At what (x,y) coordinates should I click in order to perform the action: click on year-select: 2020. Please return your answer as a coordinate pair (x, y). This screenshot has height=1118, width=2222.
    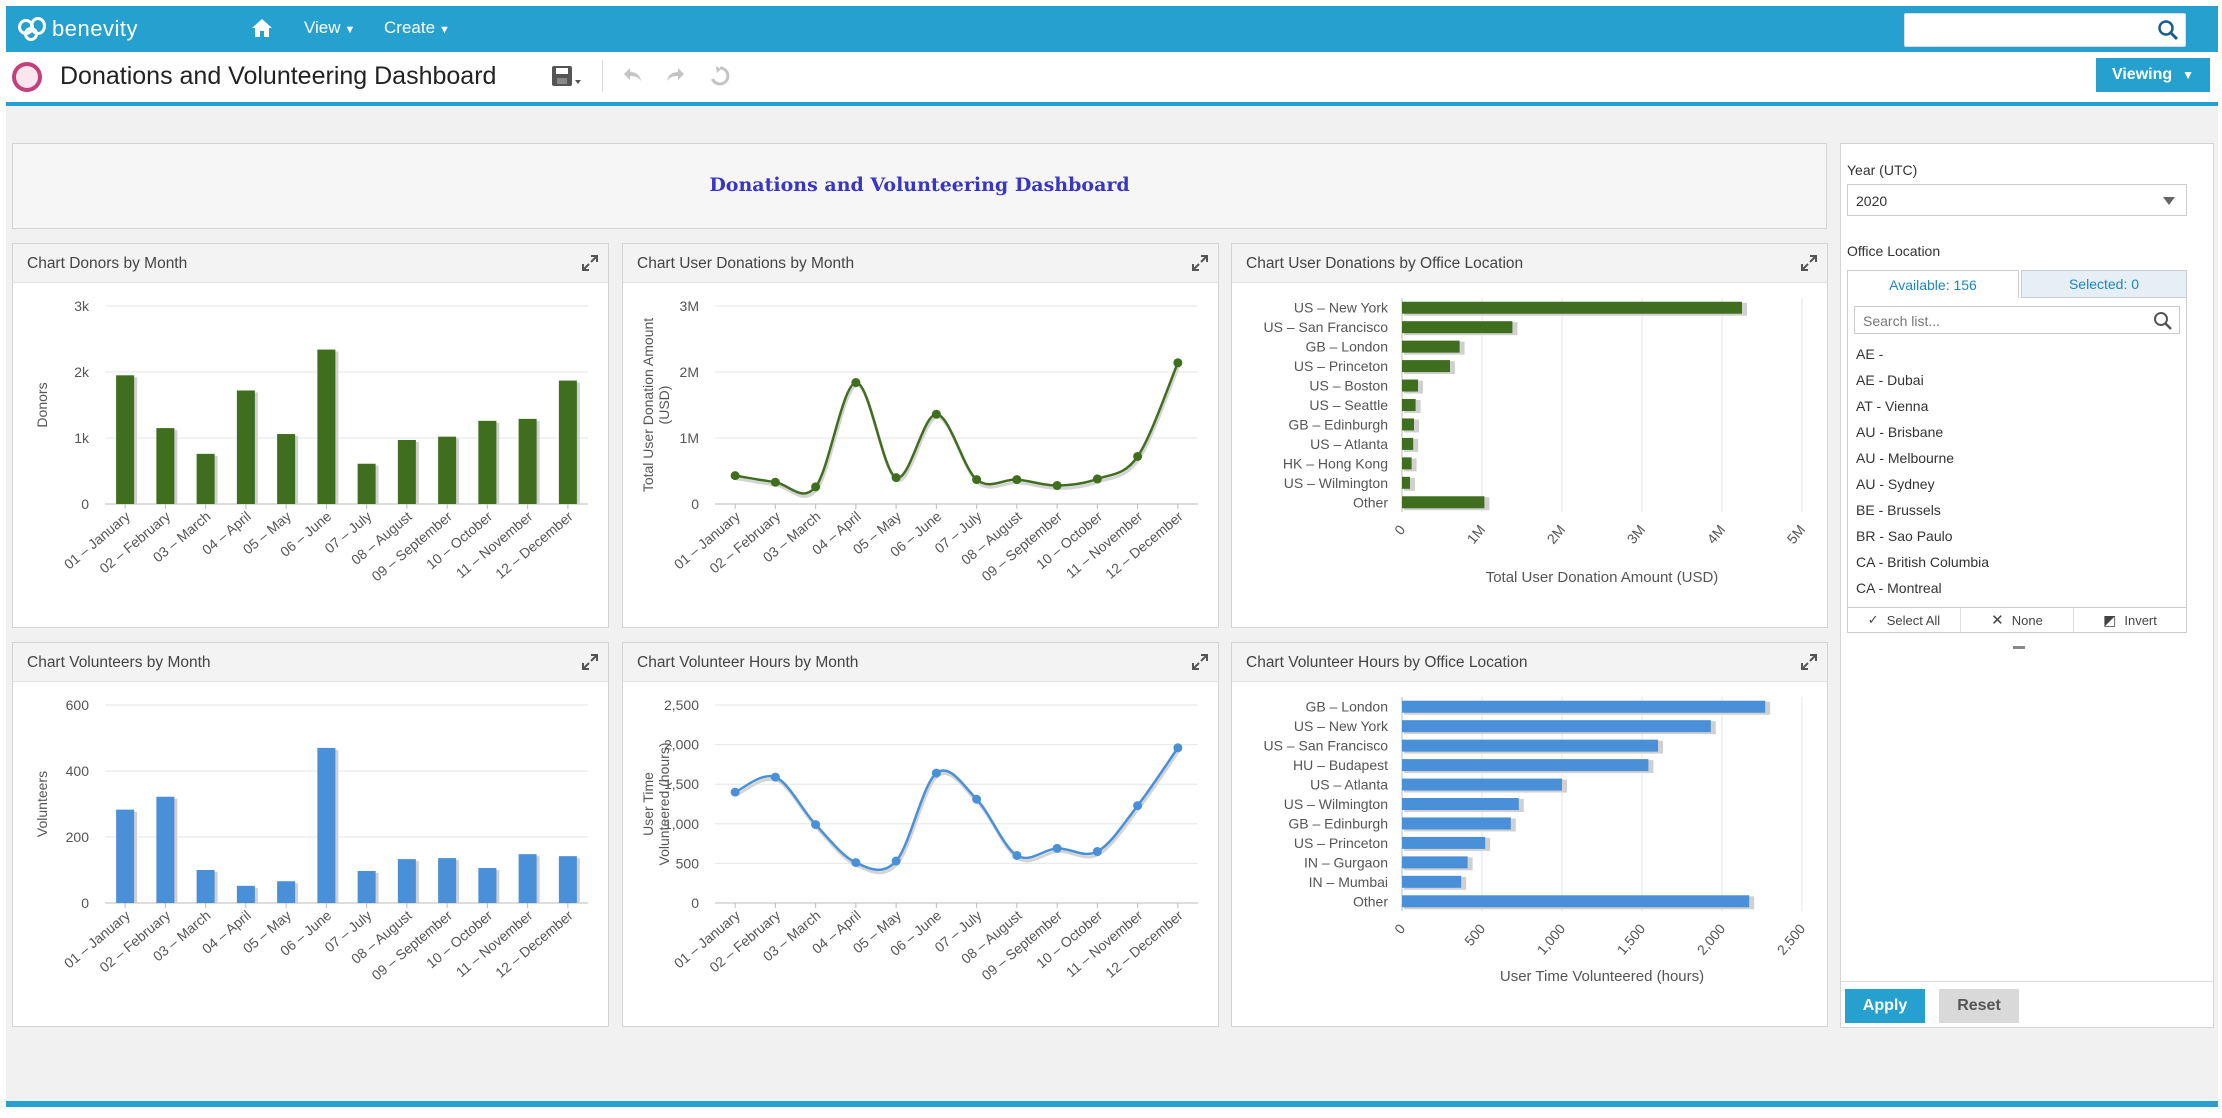
    Looking at the image, I should click on (2017, 200).